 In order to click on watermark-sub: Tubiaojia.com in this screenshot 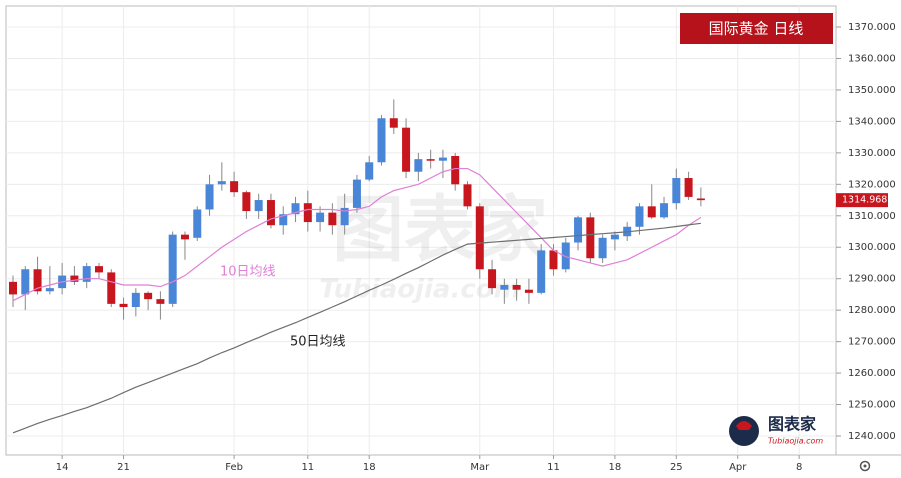, I will do `click(419, 290)`.